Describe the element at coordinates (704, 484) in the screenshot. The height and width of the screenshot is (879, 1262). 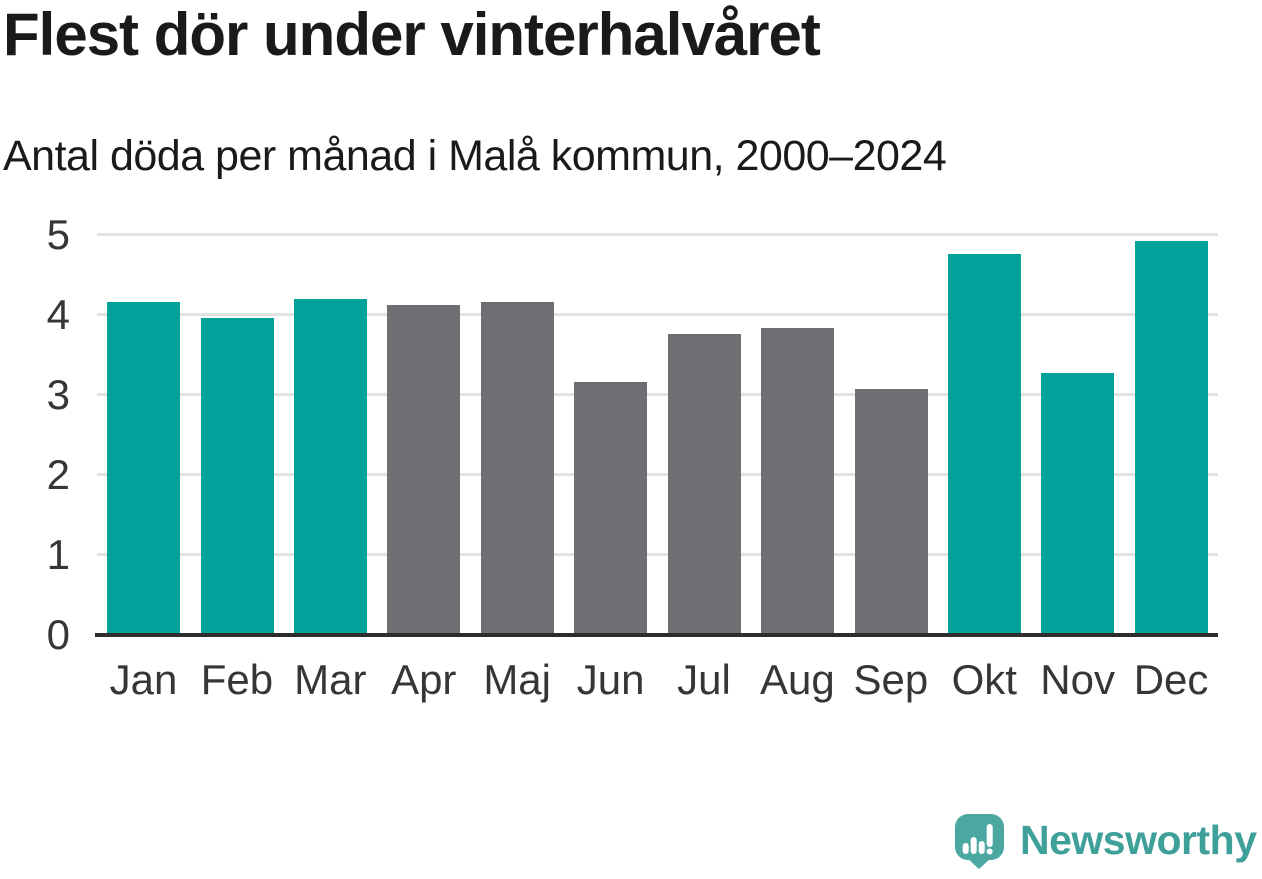
I see `bar-jul` at that location.